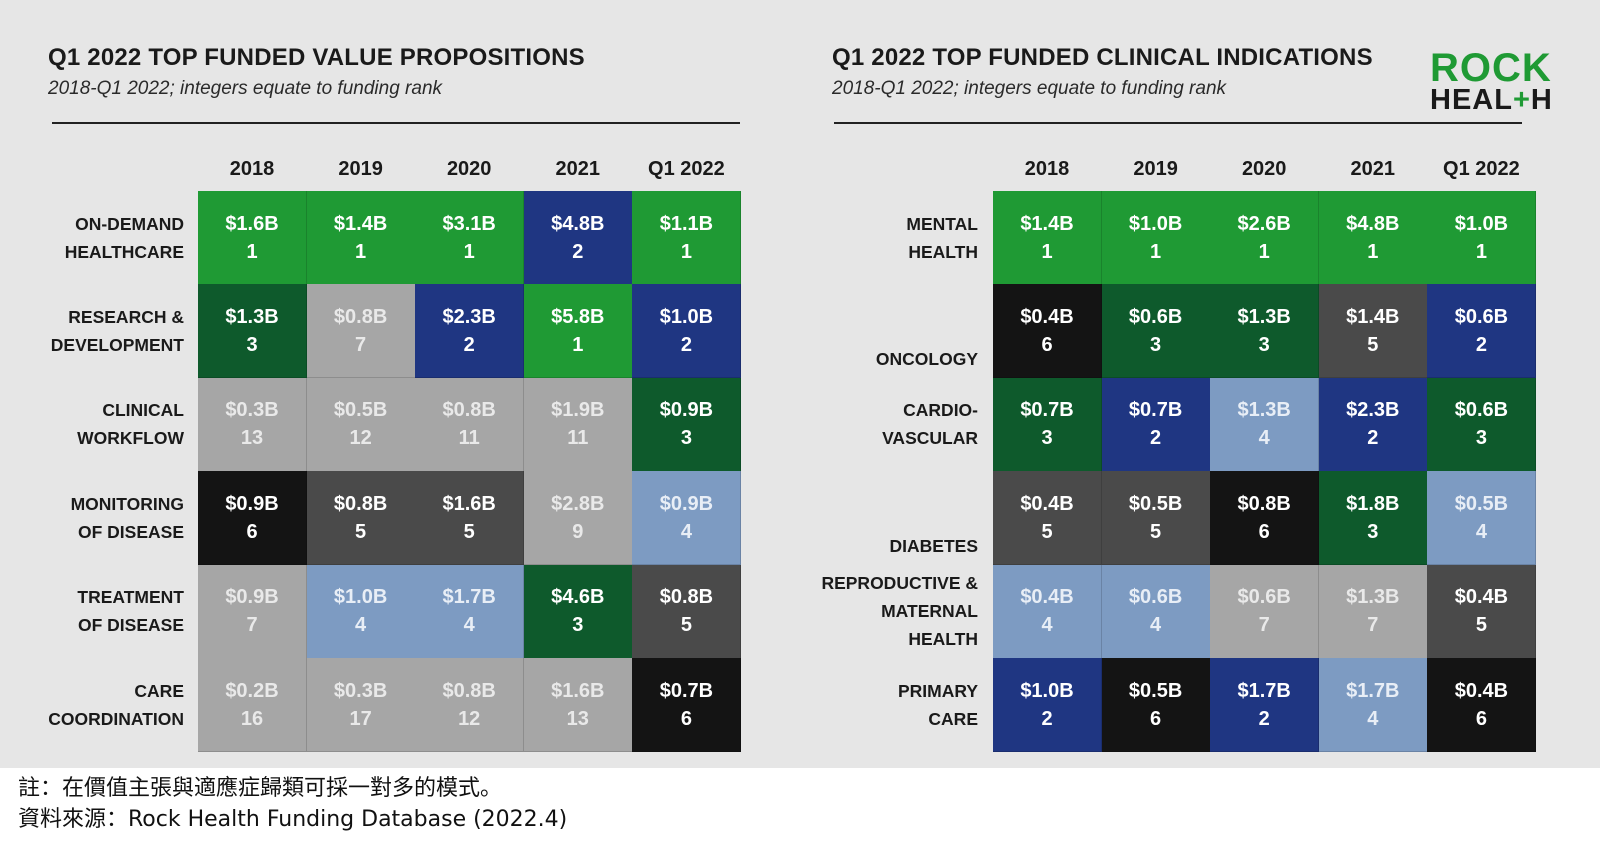  What do you see at coordinates (1265, 238) in the screenshot?
I see `ci-heatmap-cell: $2.6B 1` at bounding box center [1265, 238].